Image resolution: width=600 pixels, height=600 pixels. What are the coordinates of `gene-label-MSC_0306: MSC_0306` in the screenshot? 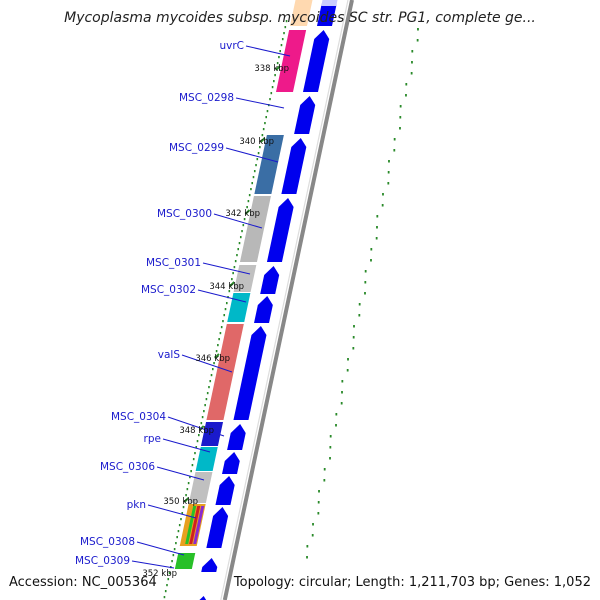 It's located at (127, 467).